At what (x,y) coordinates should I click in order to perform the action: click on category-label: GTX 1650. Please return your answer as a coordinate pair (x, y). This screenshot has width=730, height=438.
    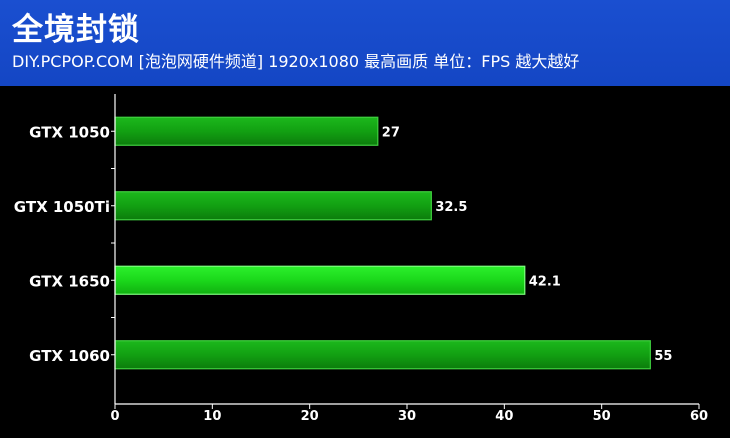
    Looking at the image, I should click on (69, 281).